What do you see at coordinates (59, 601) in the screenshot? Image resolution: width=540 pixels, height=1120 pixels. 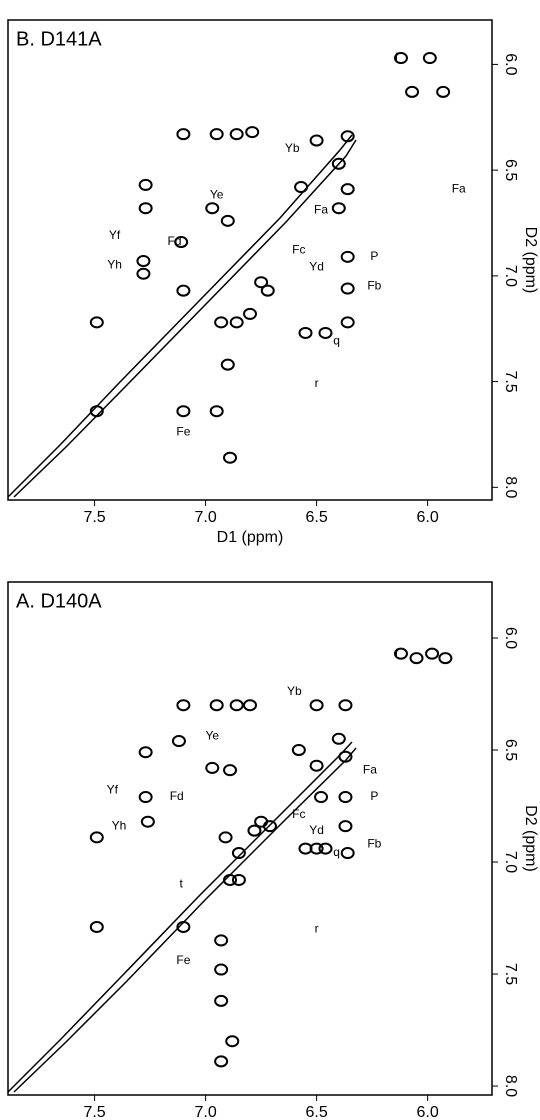 I see `chart-title: A. D140A` at bounding box center [59, 601].